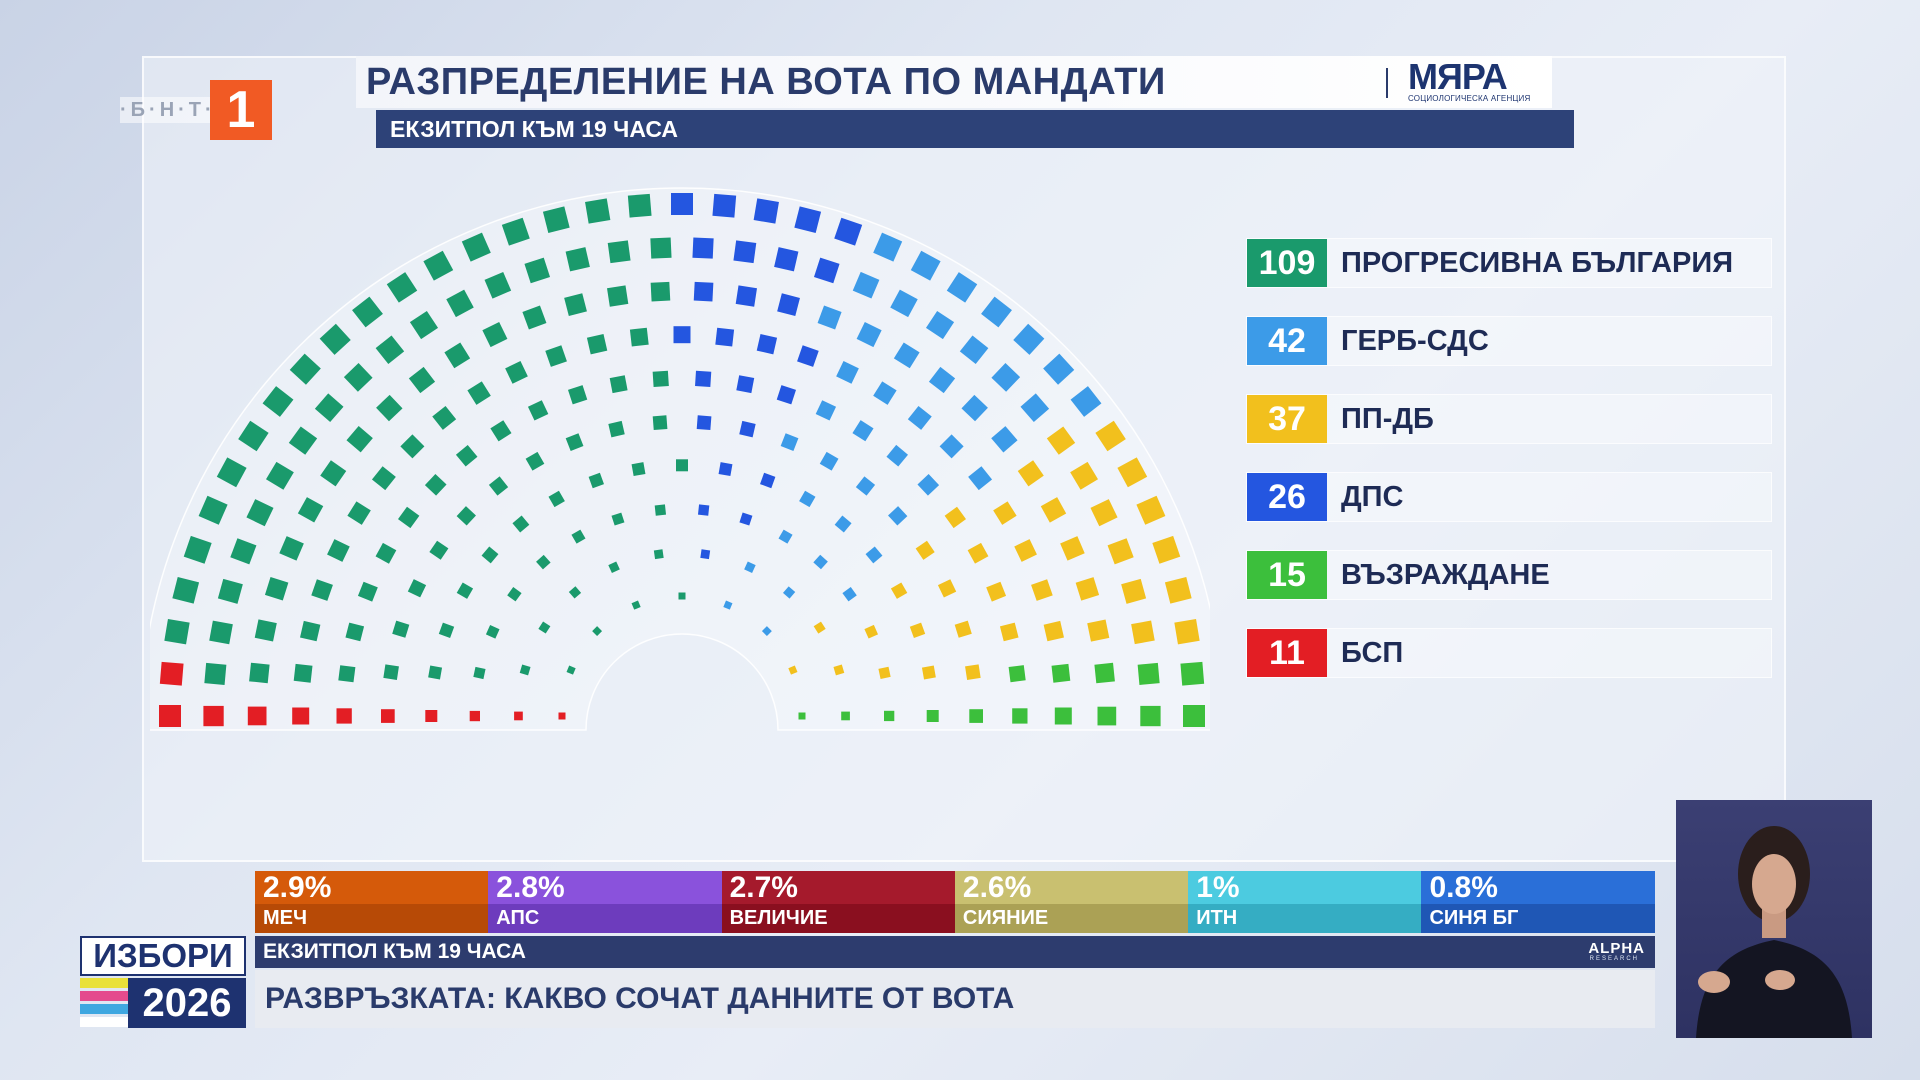 This screenshot has height=1080, width=1920. I want to click on party-name: ГЕРБ-СДС, so click(1415, 341).